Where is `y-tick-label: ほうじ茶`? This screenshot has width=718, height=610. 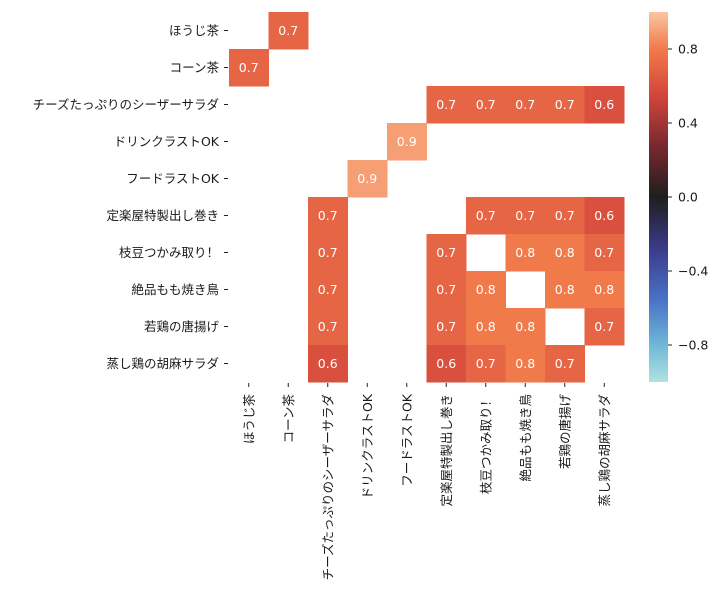
y-tick-label: ほうじ茶 is located at coordinates (194, 30).